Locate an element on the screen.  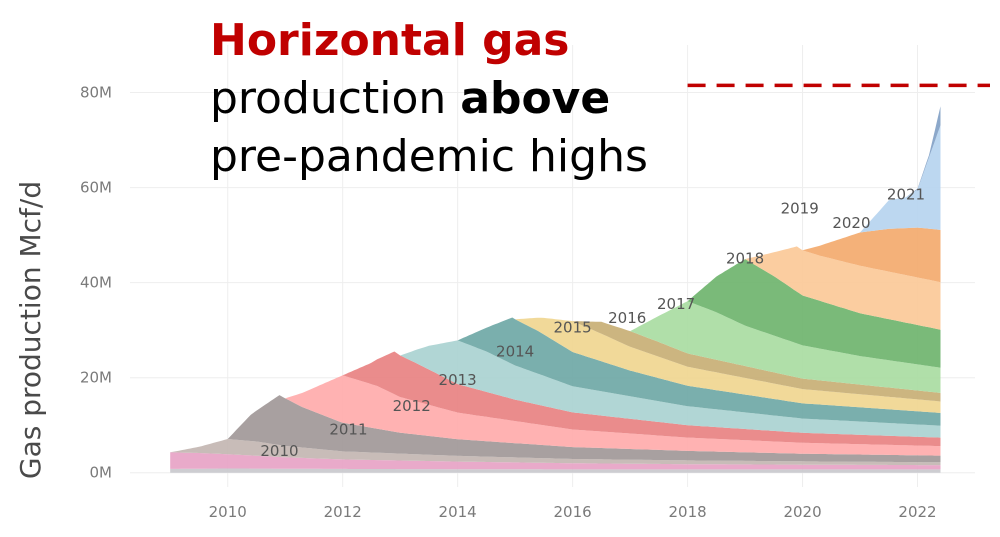
area-series-2018 is located at coordinates (814, 313).